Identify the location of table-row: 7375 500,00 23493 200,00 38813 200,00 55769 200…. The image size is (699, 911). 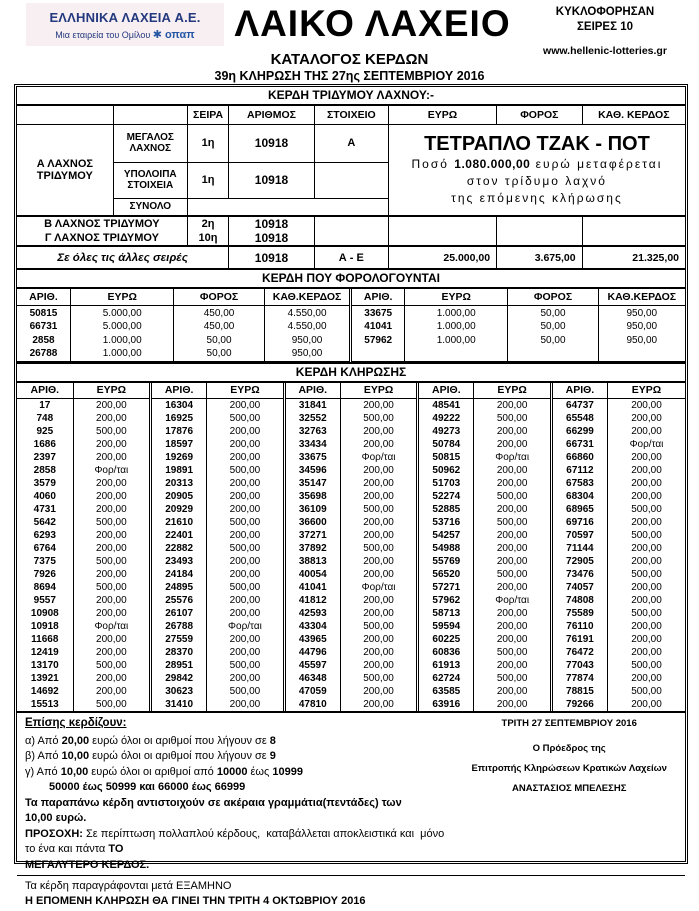
(351, 561).